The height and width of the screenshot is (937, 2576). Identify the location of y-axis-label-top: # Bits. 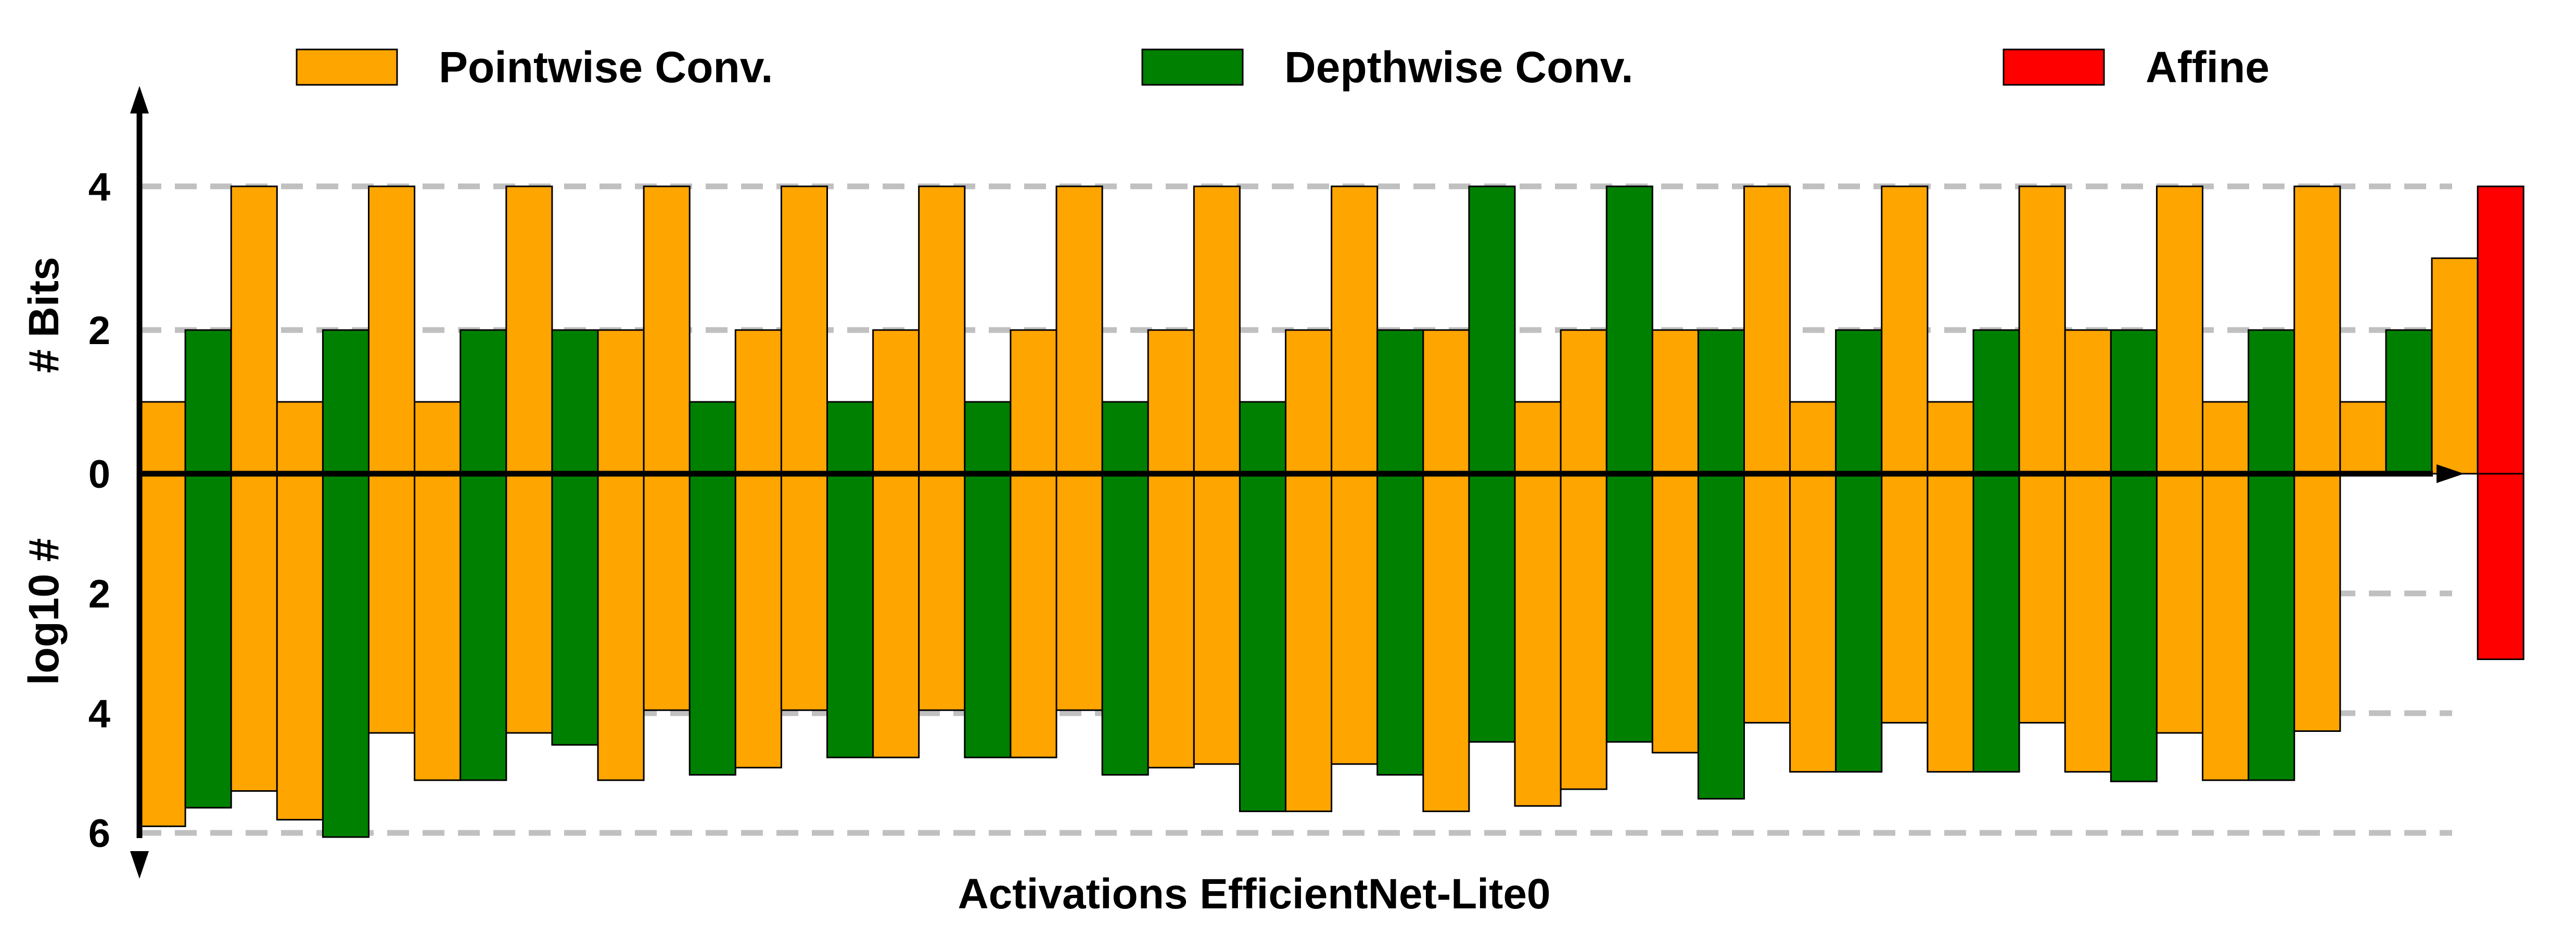
(44, 315).